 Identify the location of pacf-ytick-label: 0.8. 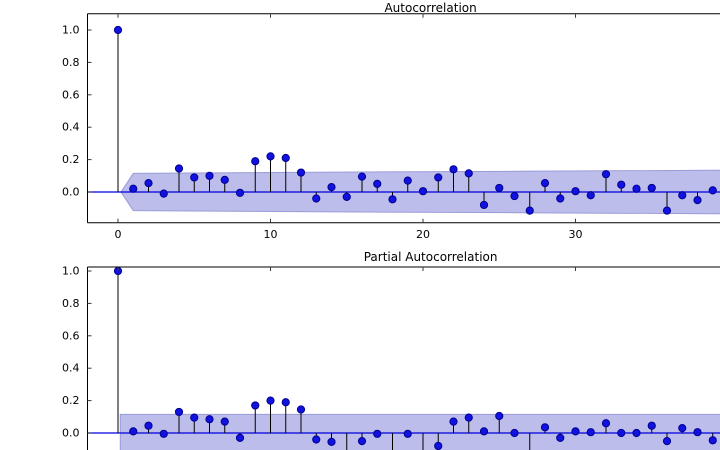
(71, 303).